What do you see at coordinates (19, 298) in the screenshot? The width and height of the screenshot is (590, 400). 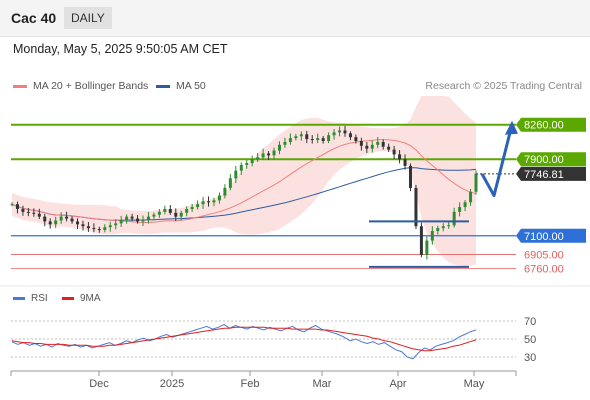 I see `rsi-legend-rsi-swatch` at bounding box center [19, 298].